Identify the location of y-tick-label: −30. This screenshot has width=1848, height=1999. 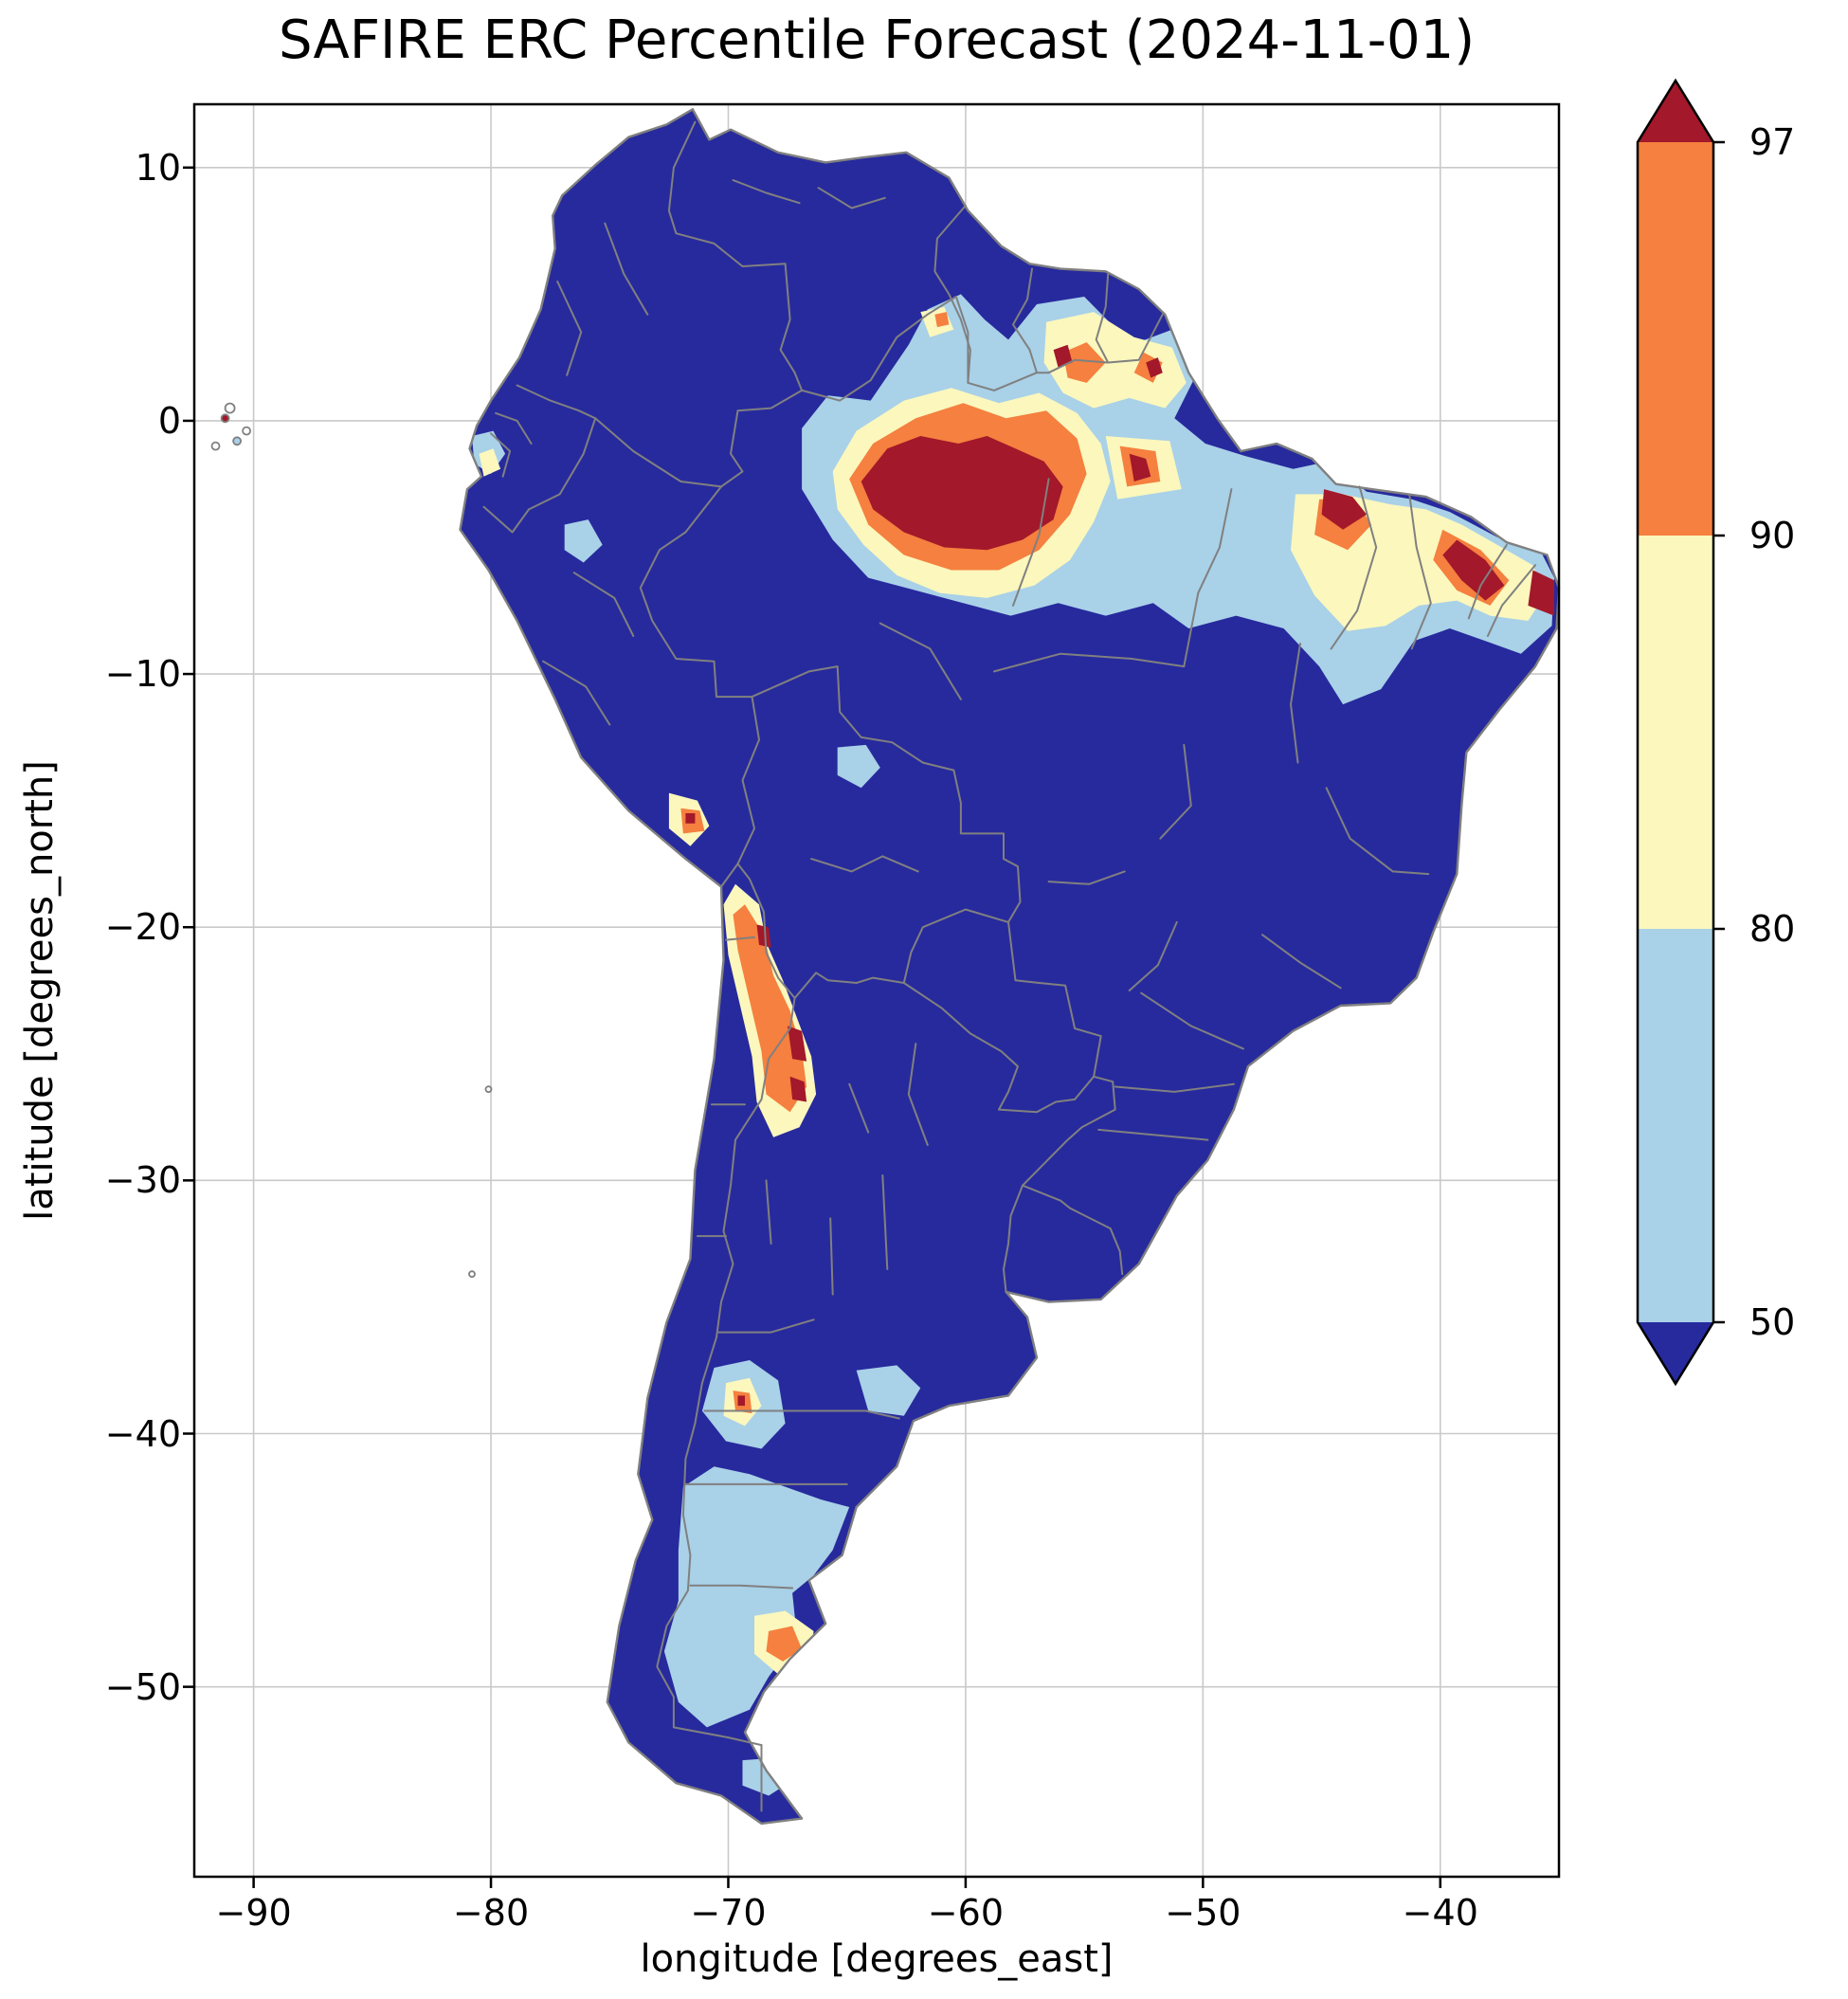
(142, 1181).